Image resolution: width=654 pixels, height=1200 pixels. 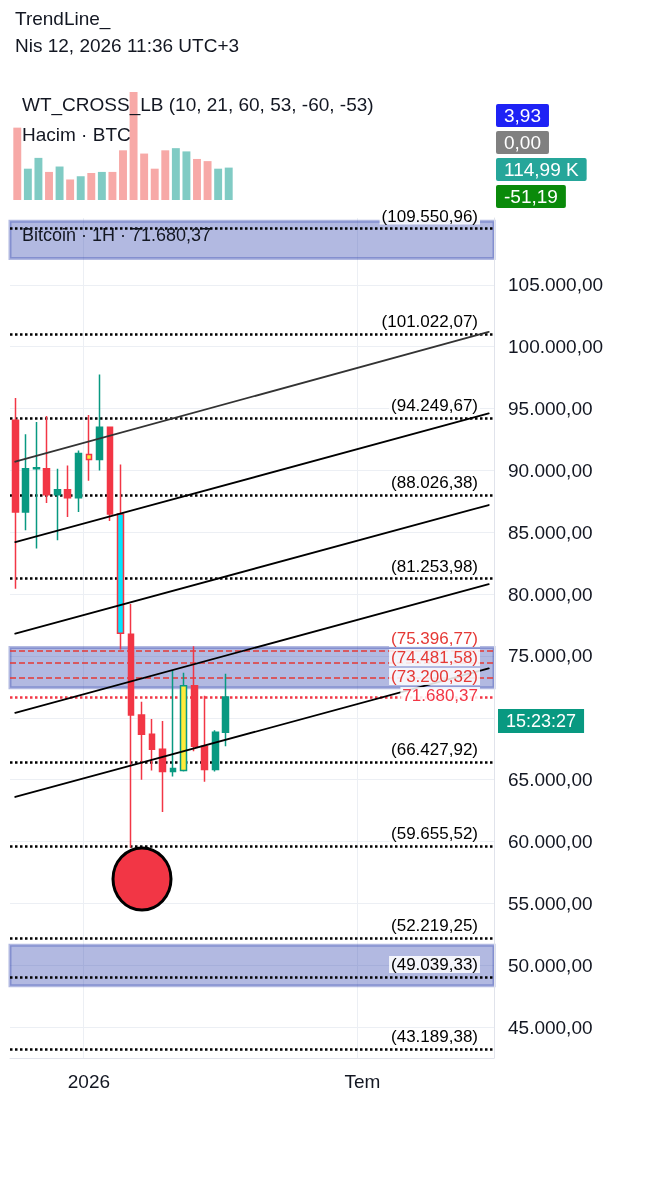 What do you see at coordinates (550, 470) in the screenshot?
I see `y-tick-label: 90.000,00` at bounding box center [550, 470].